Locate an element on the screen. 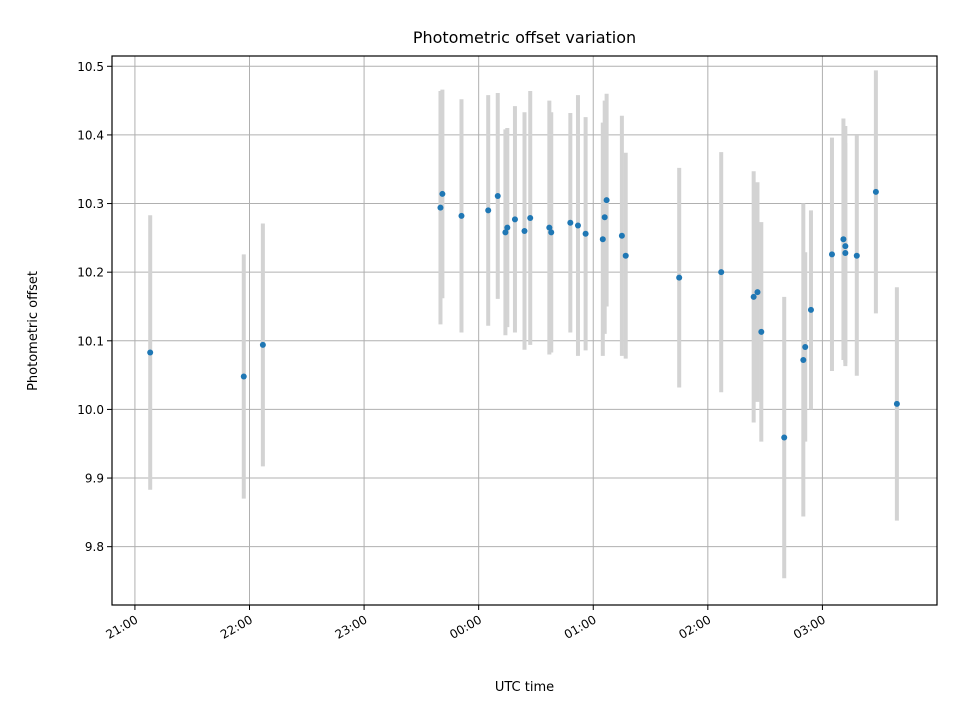  x-tick-label: 23:00 is located at coordinates (351, 626).